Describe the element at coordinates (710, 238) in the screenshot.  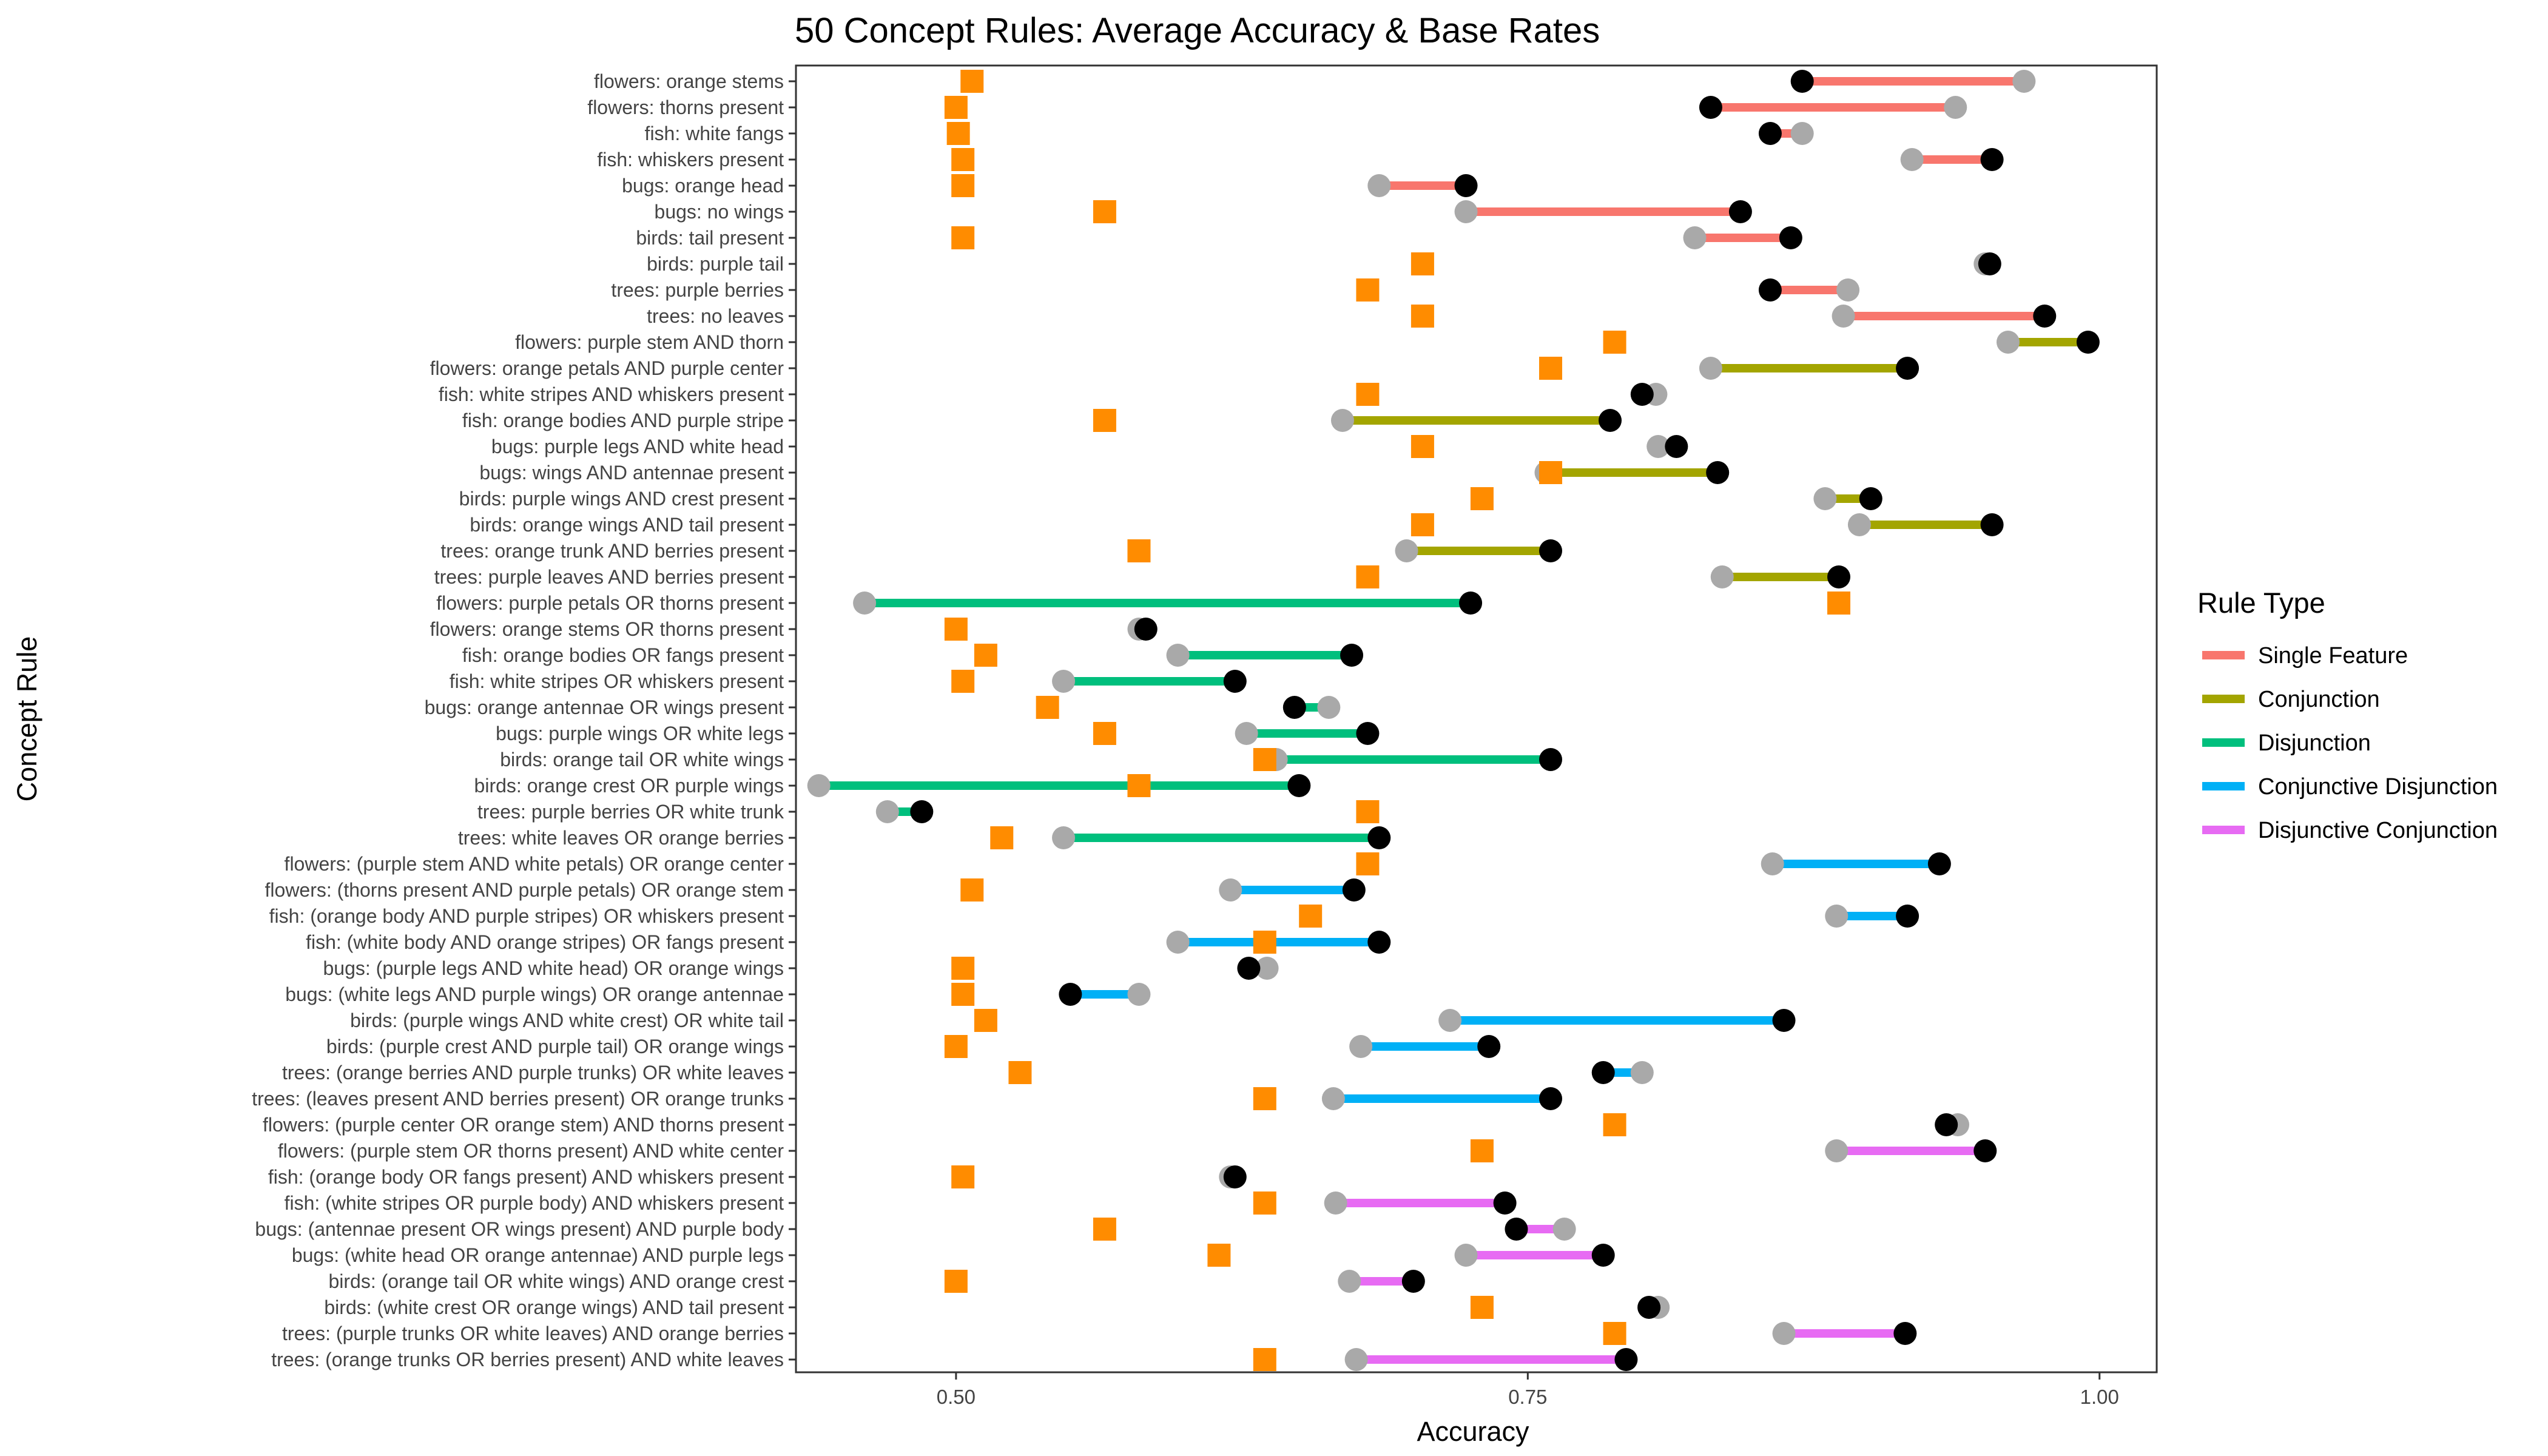
I see `concept-rule-label: birds: tail present` at that location.